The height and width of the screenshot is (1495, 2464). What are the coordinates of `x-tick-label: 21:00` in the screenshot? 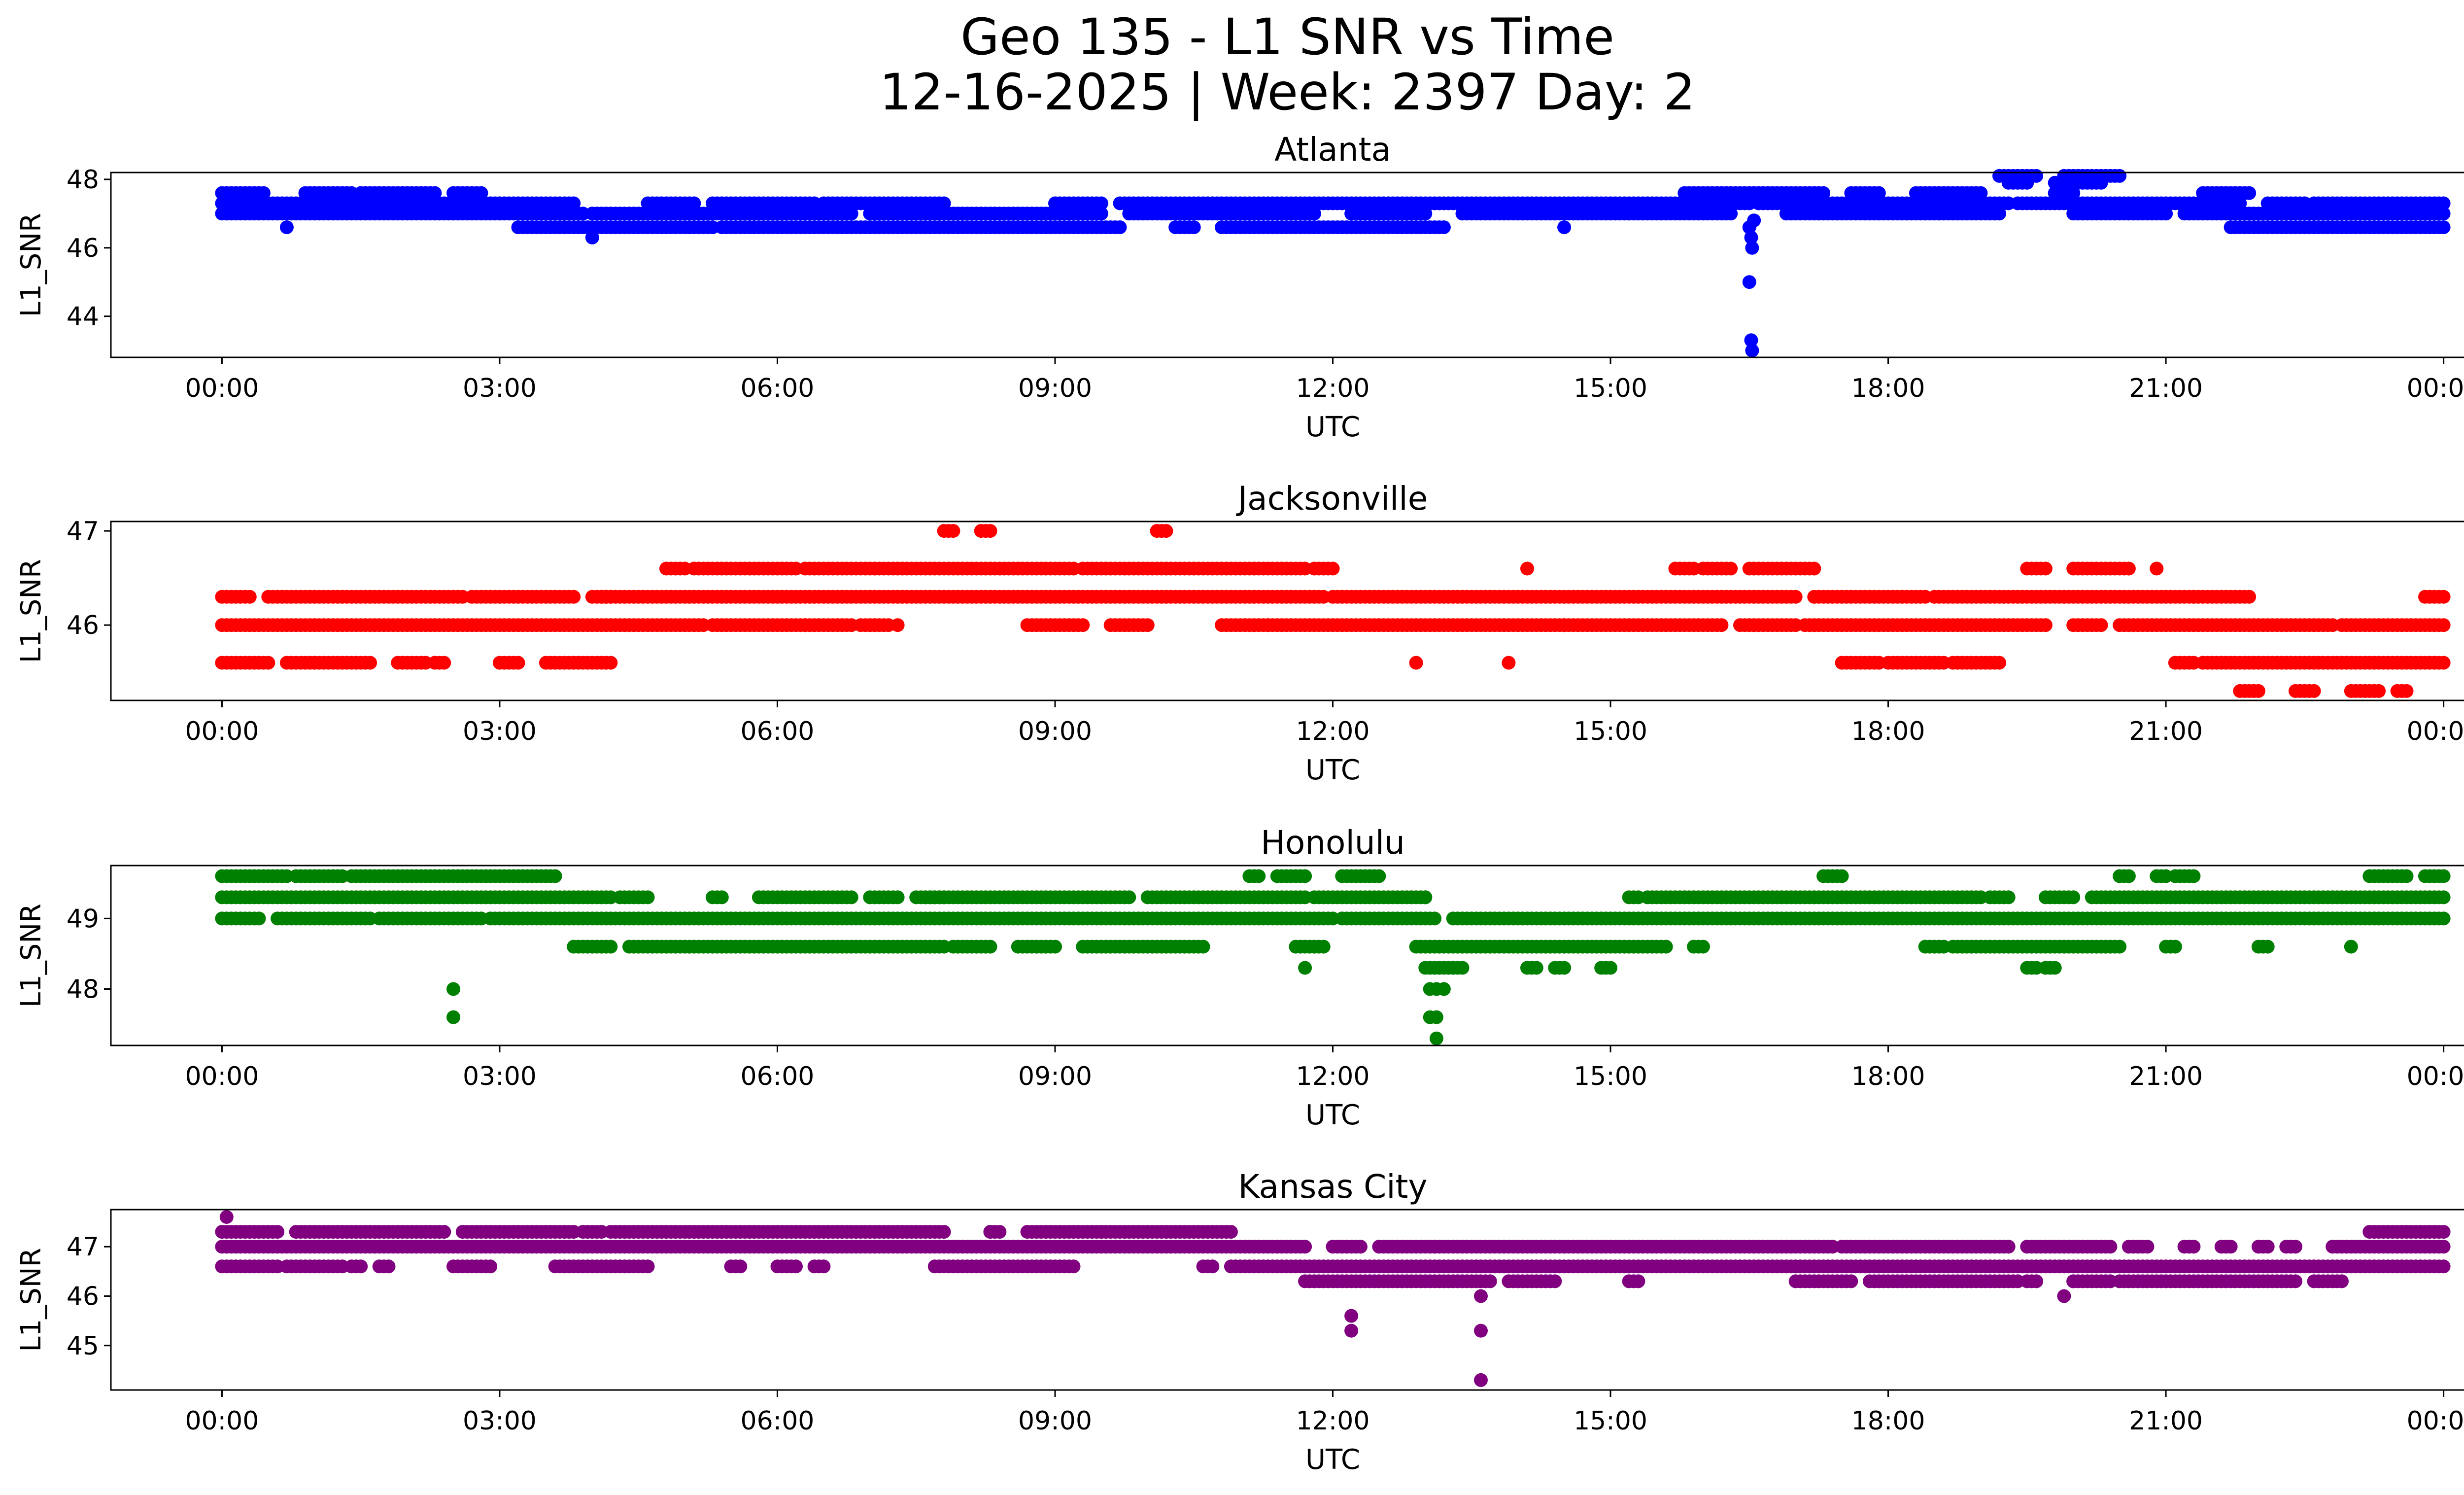 It's located at (2166, 388).